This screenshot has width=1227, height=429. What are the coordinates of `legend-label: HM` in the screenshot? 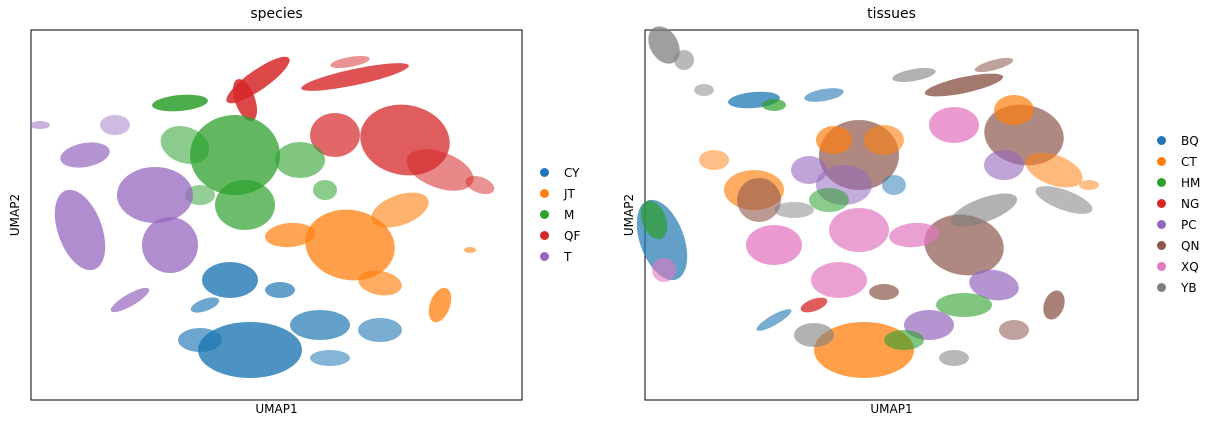 It's located at (1191, 182).